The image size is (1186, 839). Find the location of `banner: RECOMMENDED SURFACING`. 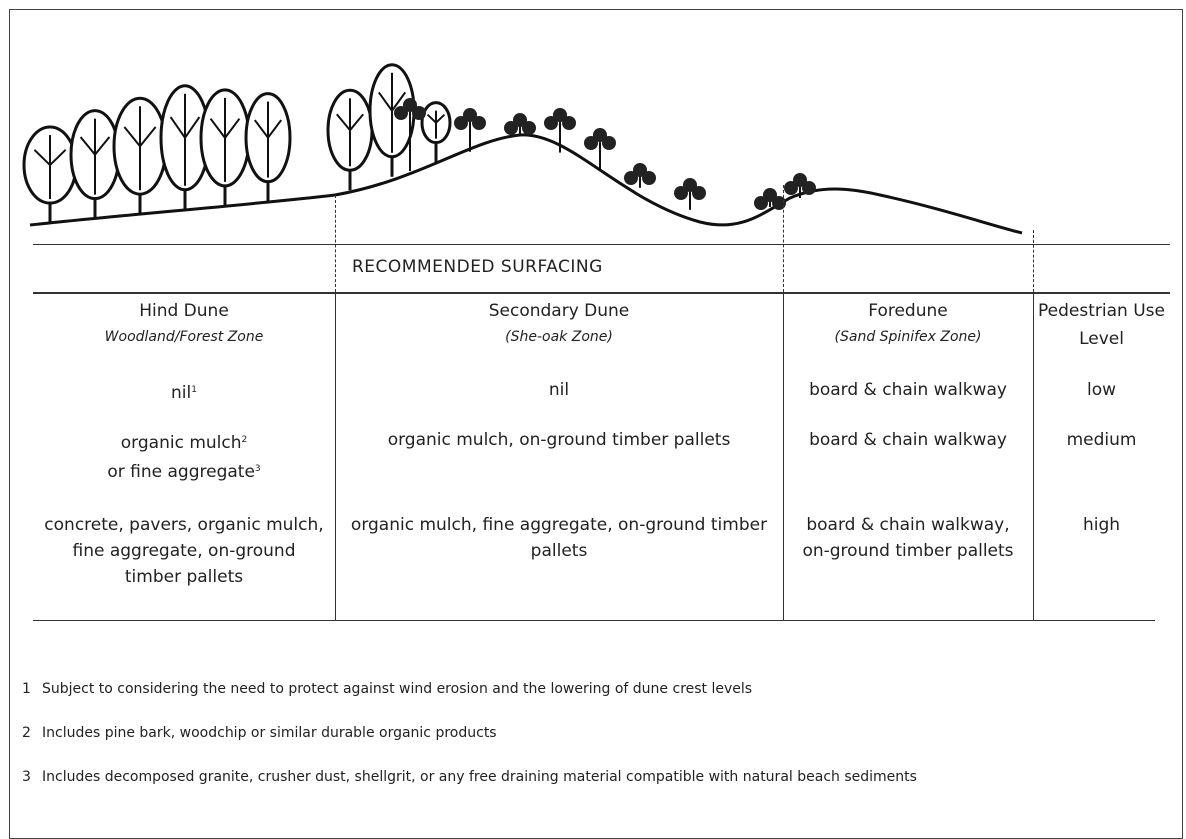

banner: RECOMMENDED SURFACING is located at coordinates (477, 267).